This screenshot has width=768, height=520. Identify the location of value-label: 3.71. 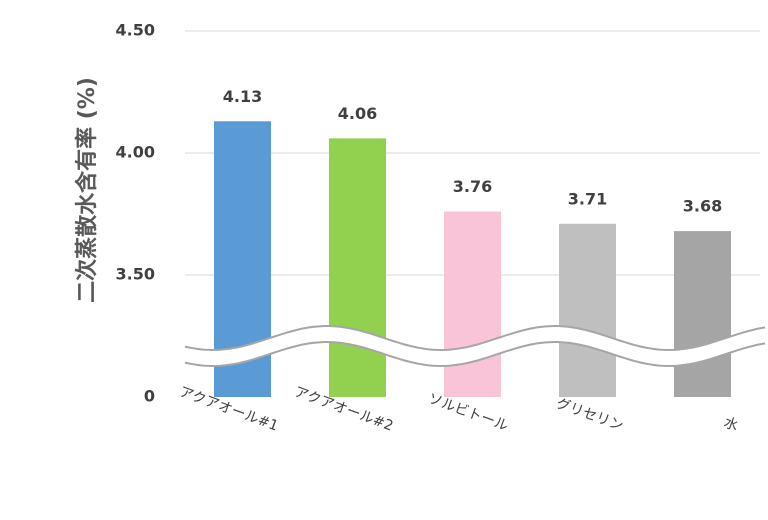
(587, 198).